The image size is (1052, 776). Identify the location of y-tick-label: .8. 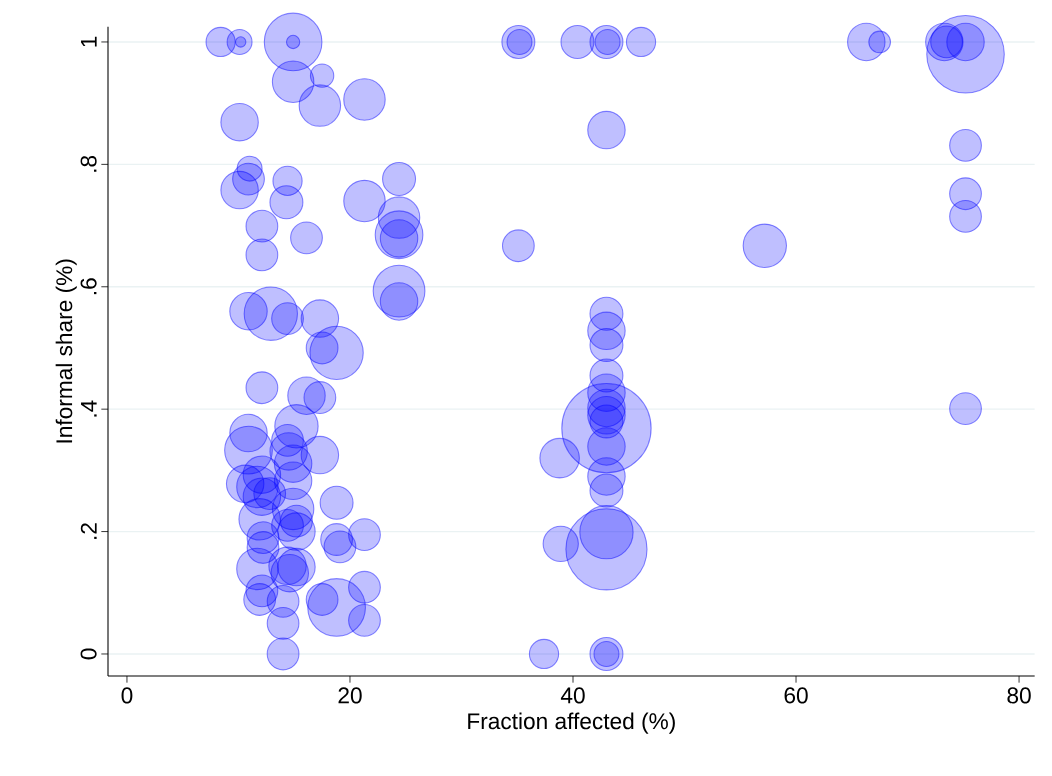
(88, 163).